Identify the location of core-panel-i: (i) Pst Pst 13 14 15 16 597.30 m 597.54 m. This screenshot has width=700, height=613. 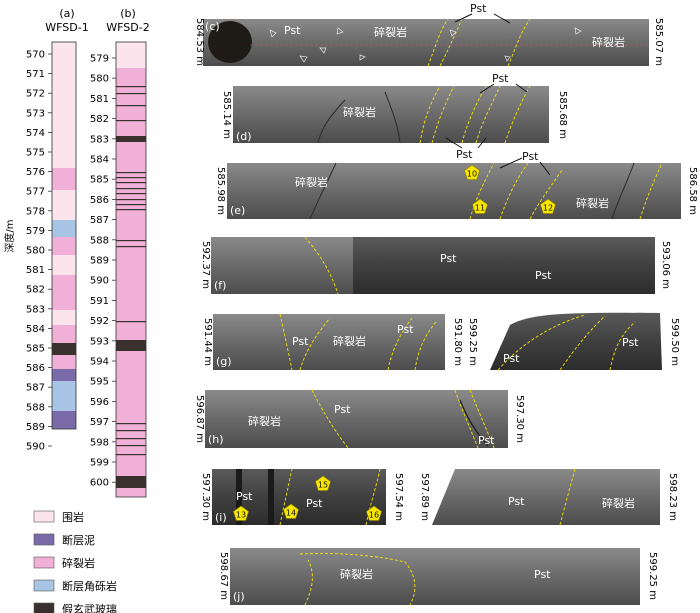
(302, 497).